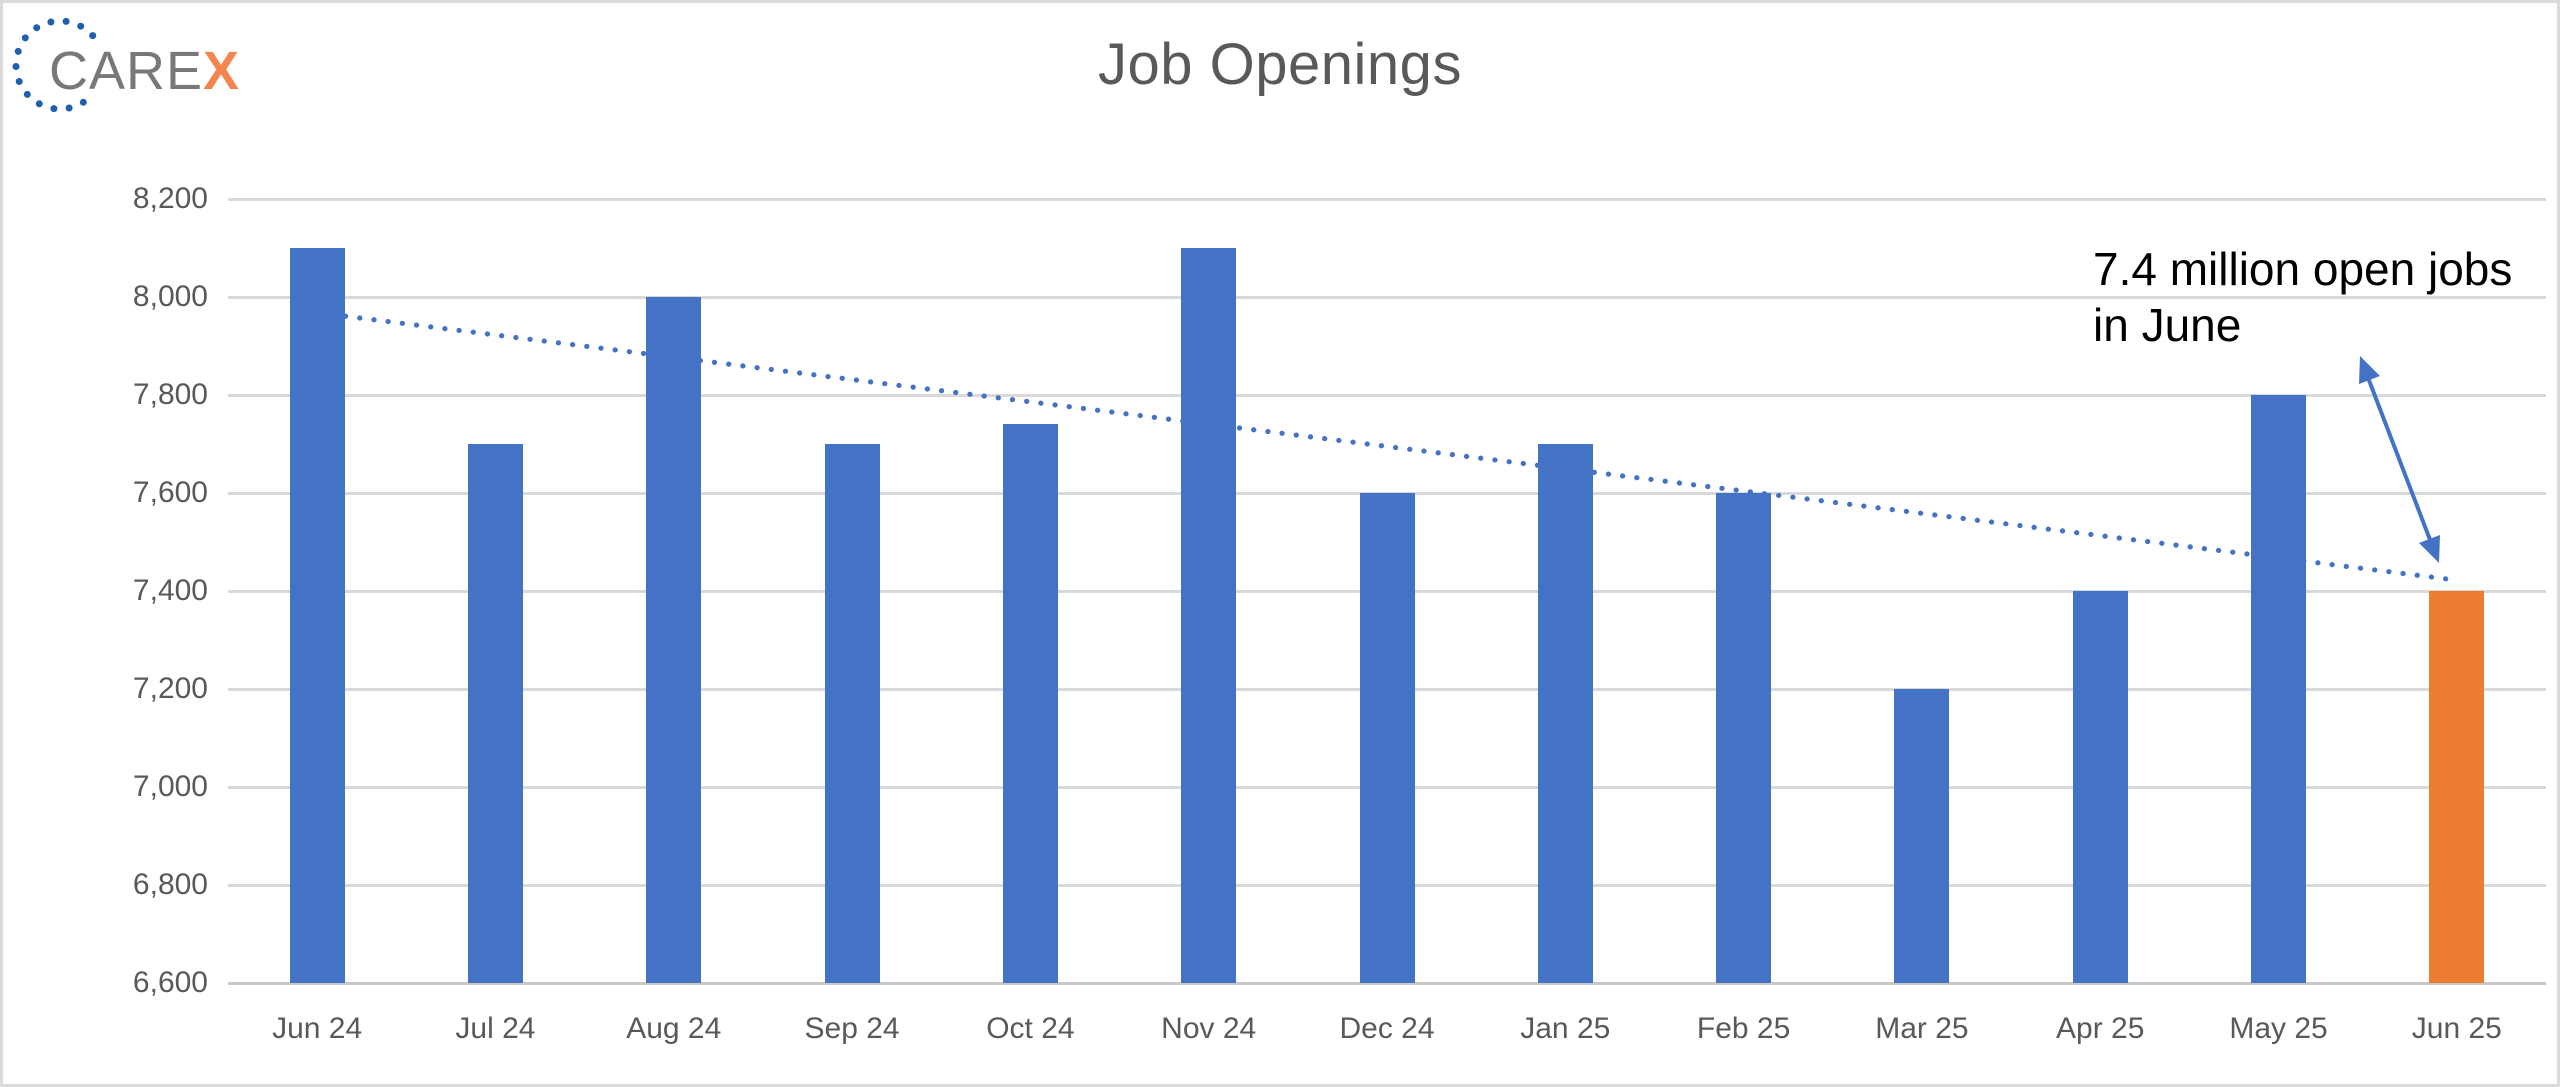 This screenshot has height=1087, width=2560. I want to click on x-axis-tick-label: Nov 24, so click(1209, 1028).